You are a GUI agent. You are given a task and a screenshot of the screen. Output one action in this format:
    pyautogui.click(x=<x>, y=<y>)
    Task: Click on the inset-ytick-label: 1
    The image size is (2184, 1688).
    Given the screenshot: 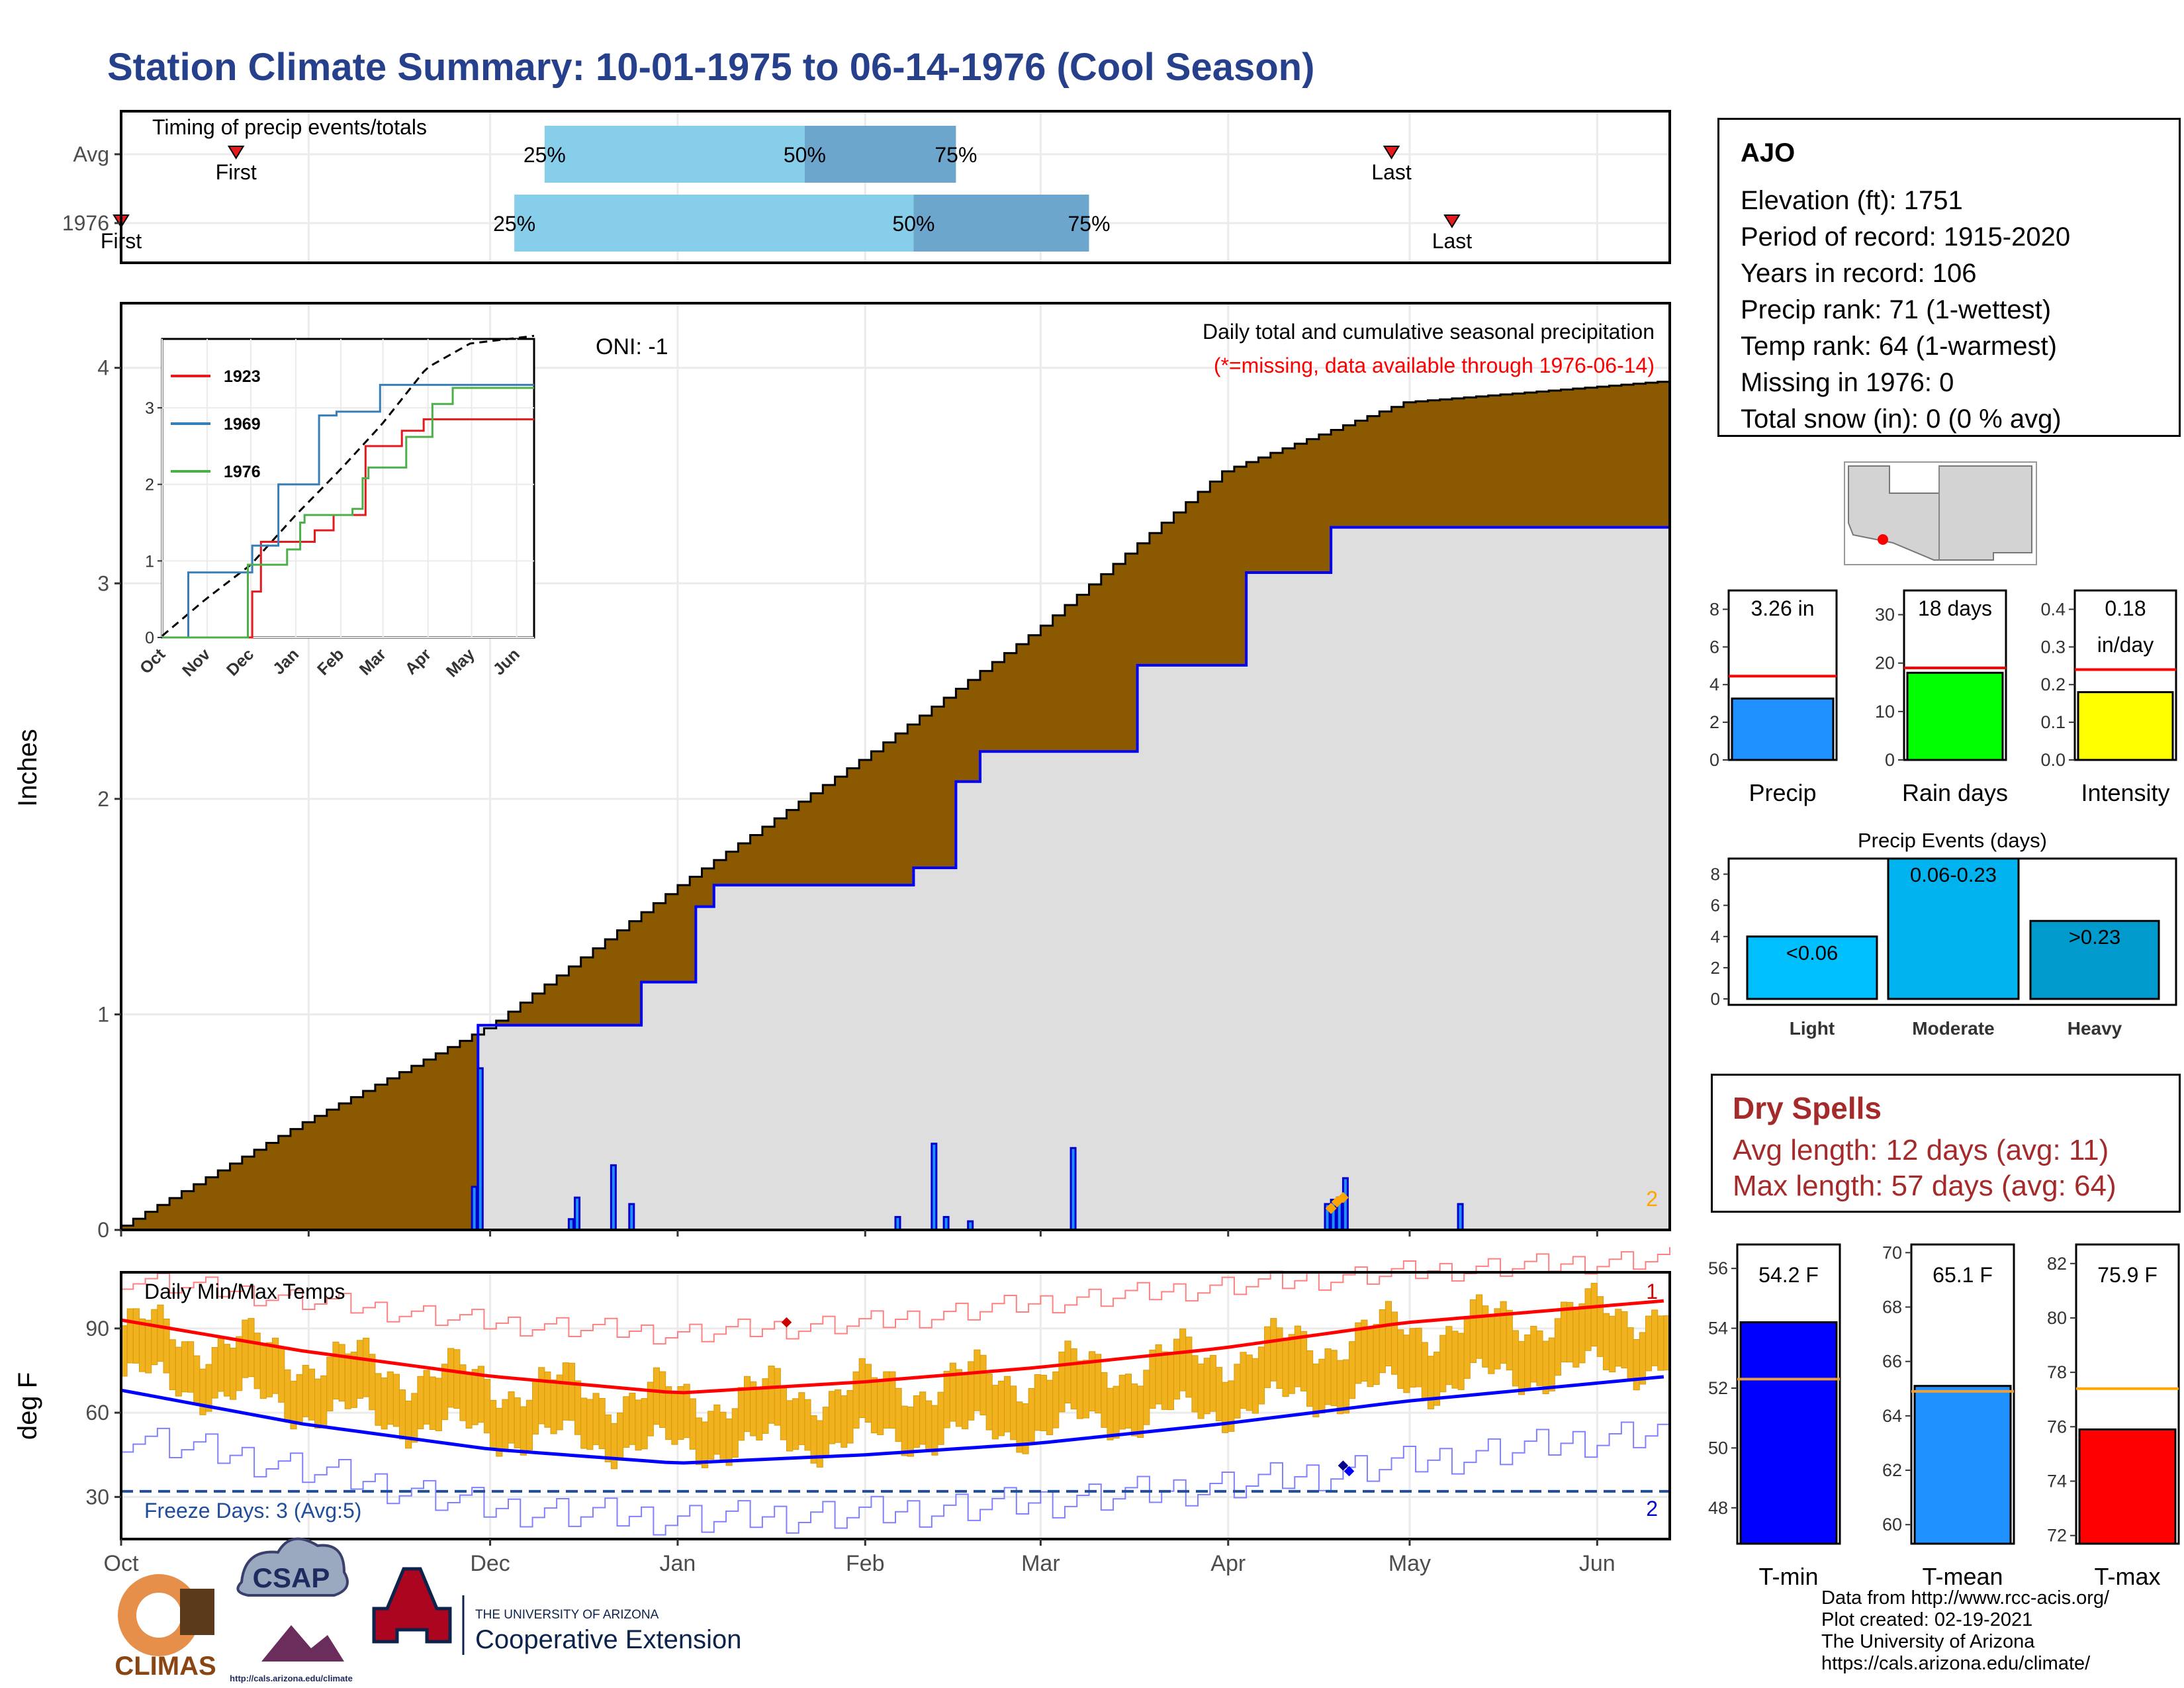 What is the action you would take?
    pyautogui.click(x=149, y=561)
    